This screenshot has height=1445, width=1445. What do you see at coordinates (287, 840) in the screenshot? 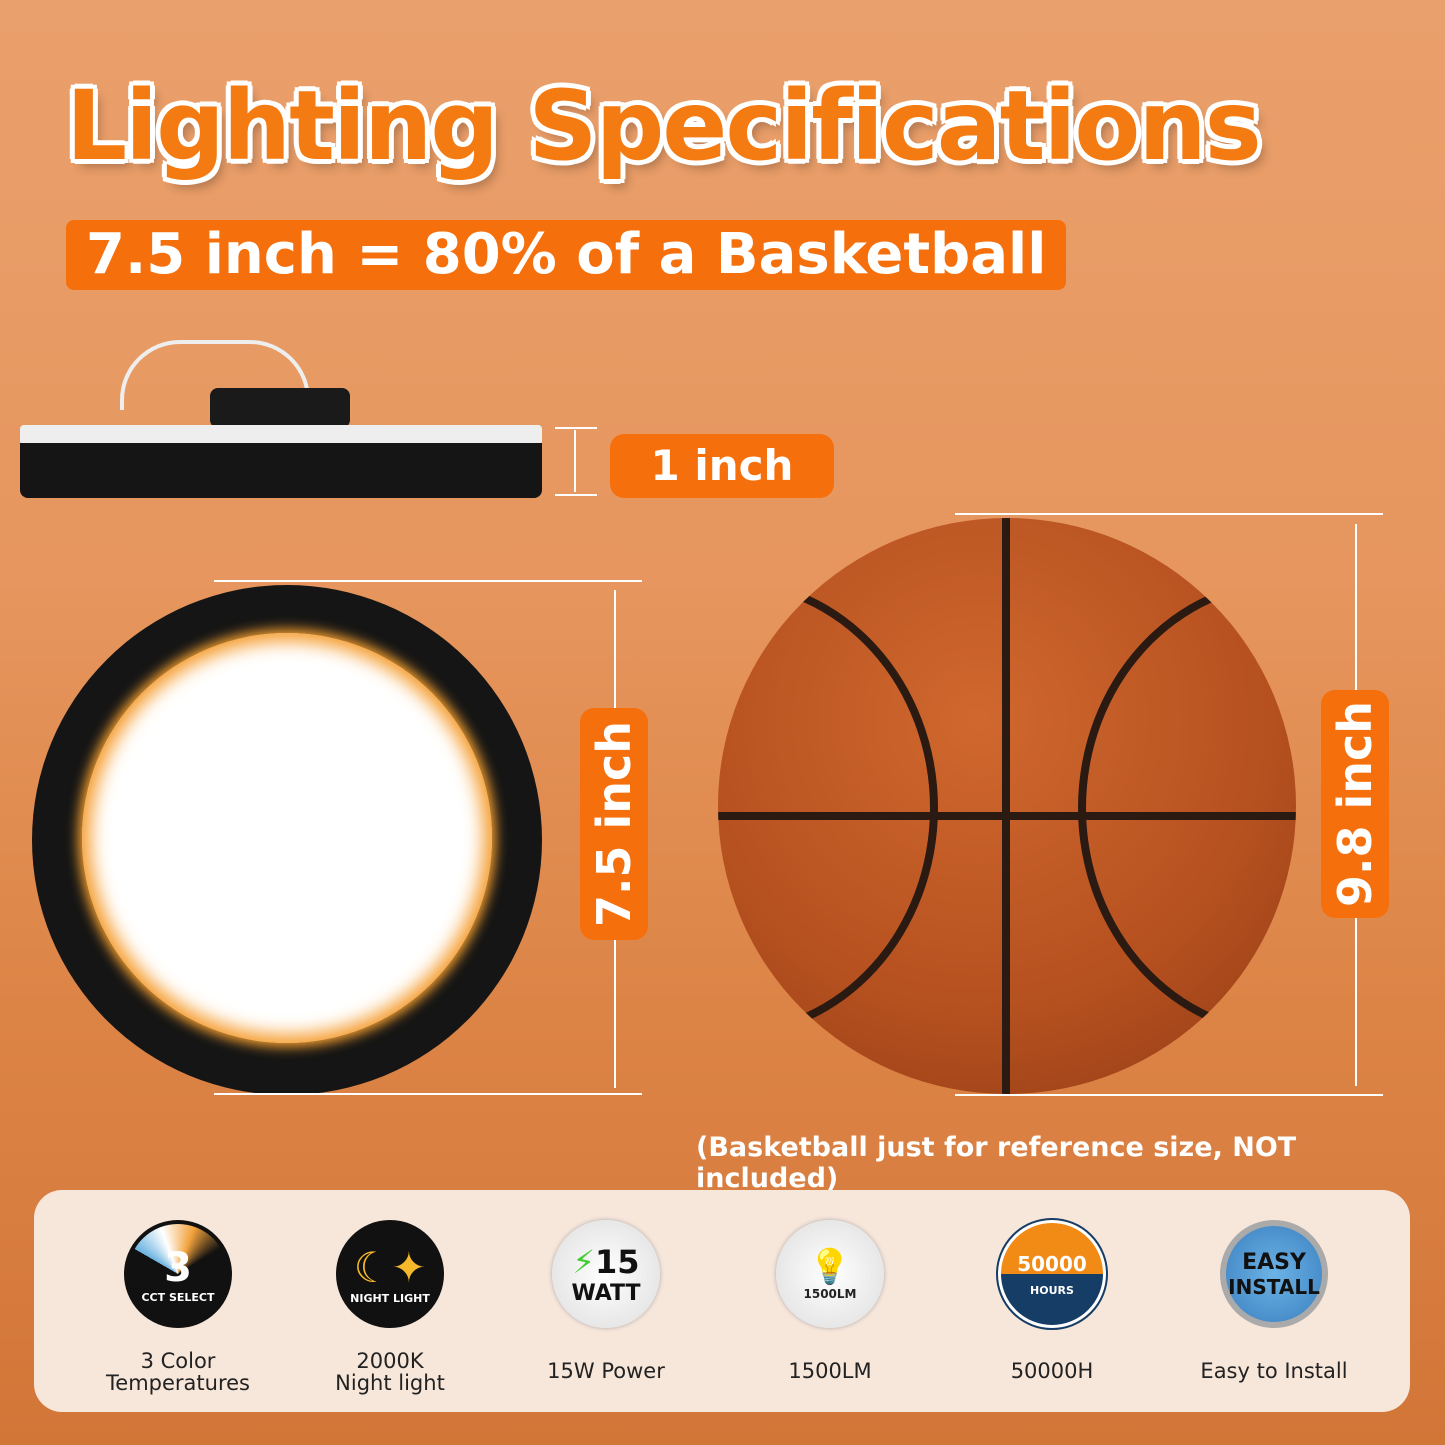
I see `light-front-view` at bounding box center [287, 840].